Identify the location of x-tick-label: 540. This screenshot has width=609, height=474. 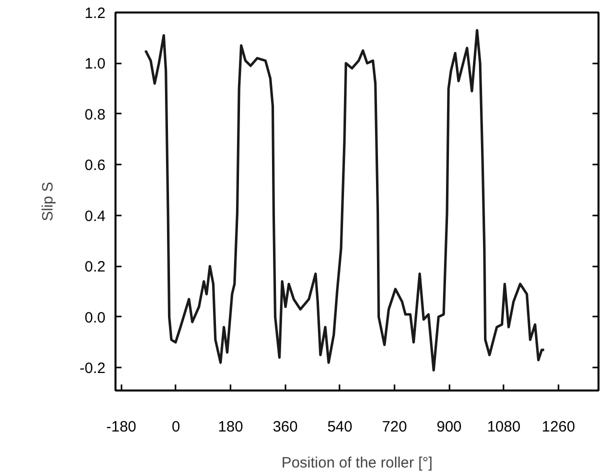
(339, 427).